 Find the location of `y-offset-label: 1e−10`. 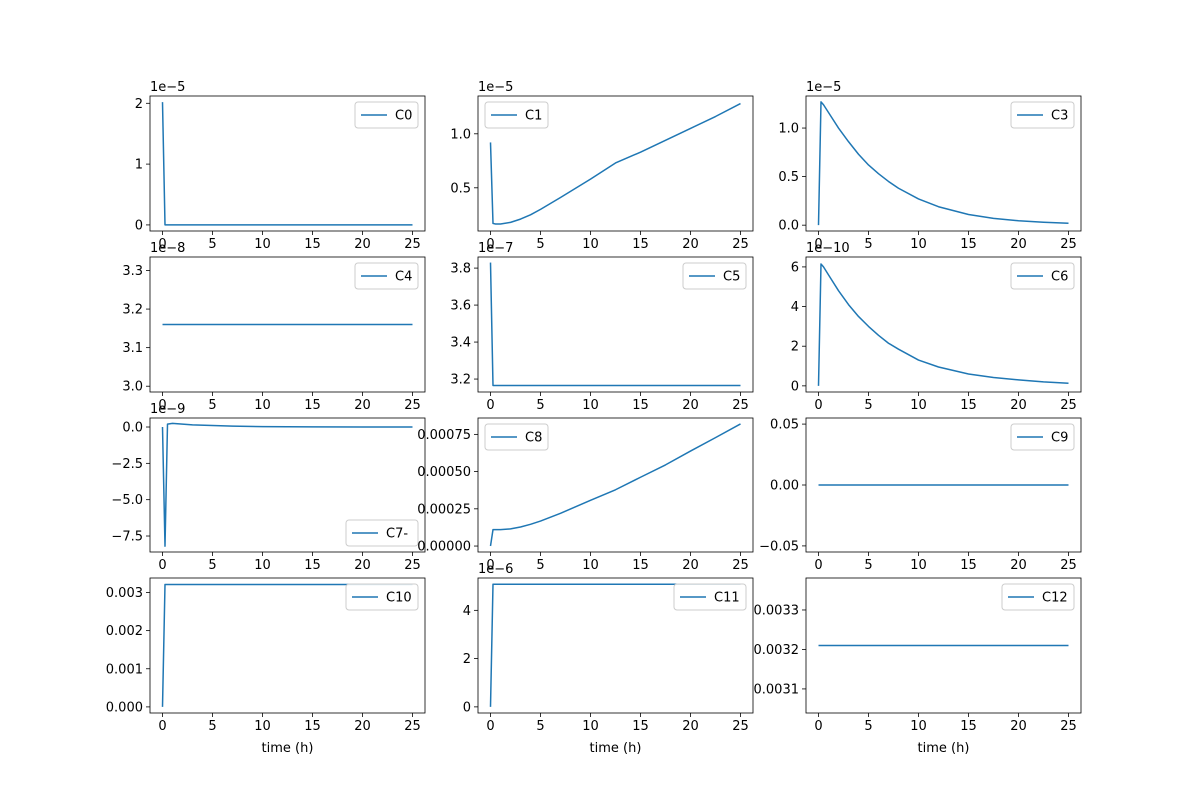

y-offset-label: 1e−10 is located at coordinates (828, 248).